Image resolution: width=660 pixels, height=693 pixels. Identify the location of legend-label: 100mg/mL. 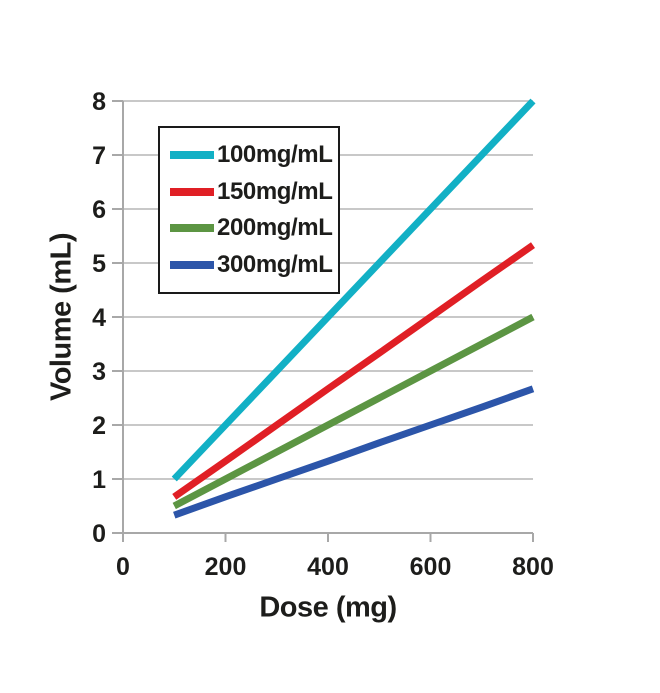
(275, 154).